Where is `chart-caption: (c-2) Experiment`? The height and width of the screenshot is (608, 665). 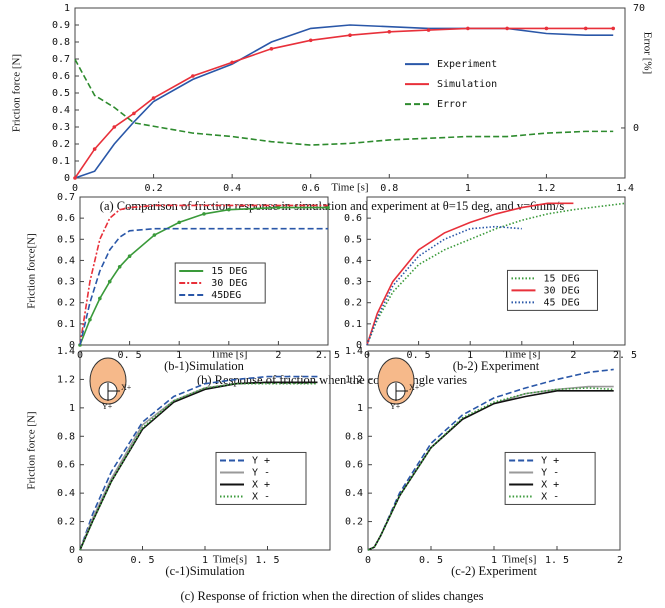 chart-caption: (c-2) Experiment is located at coordinates (494, 571).